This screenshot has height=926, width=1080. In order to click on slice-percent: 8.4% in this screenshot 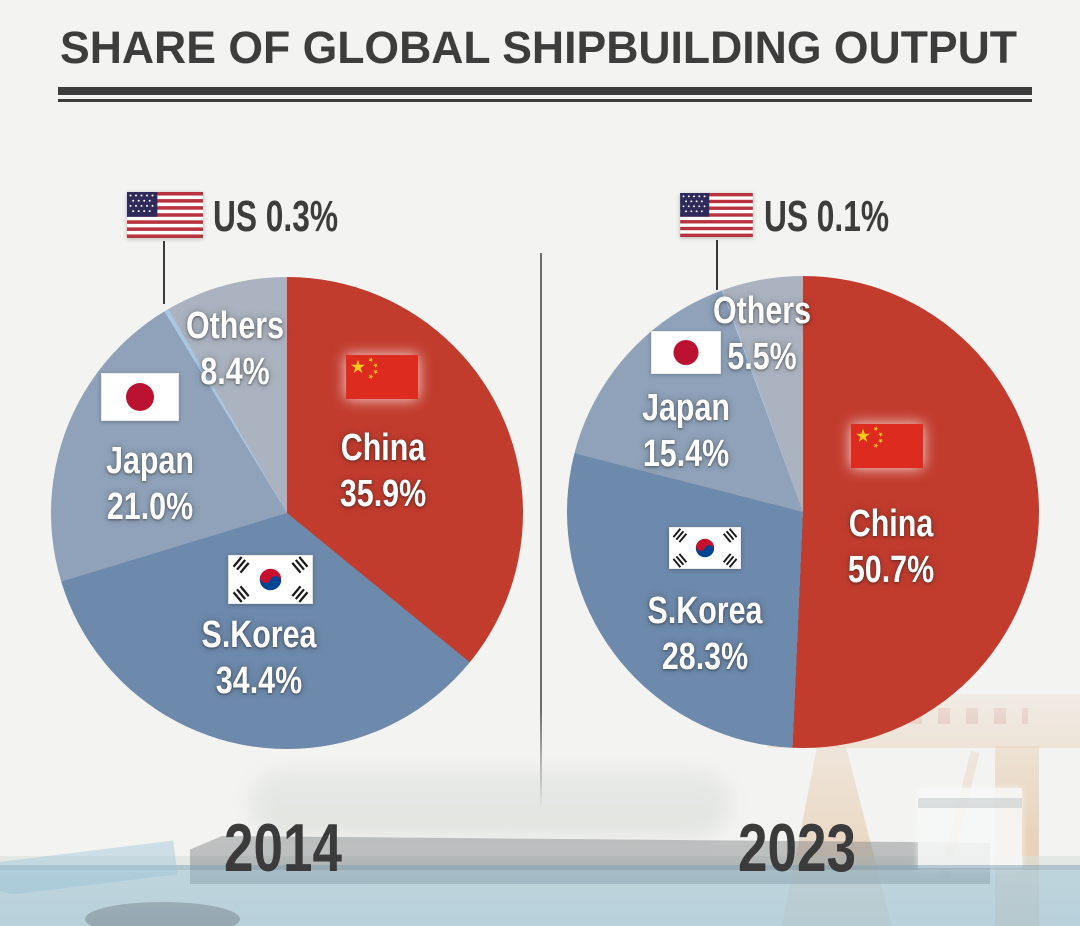, I will do `click(235, 372)`.